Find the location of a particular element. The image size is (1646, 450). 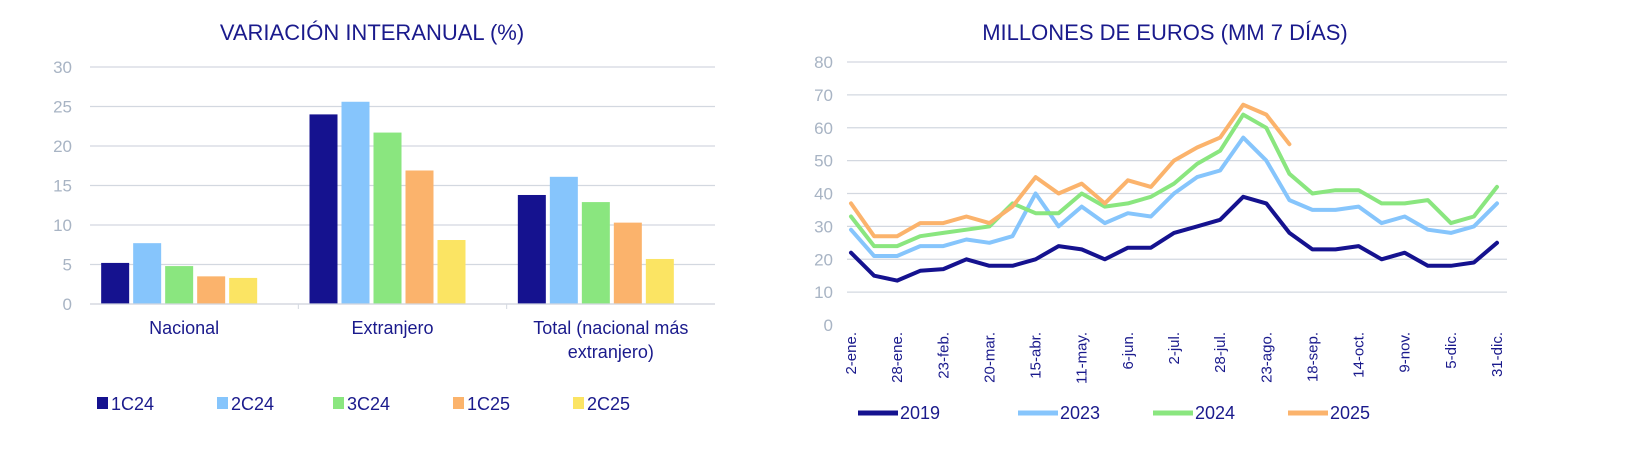

series-line-2023 is located at coordinates (1174, 196).